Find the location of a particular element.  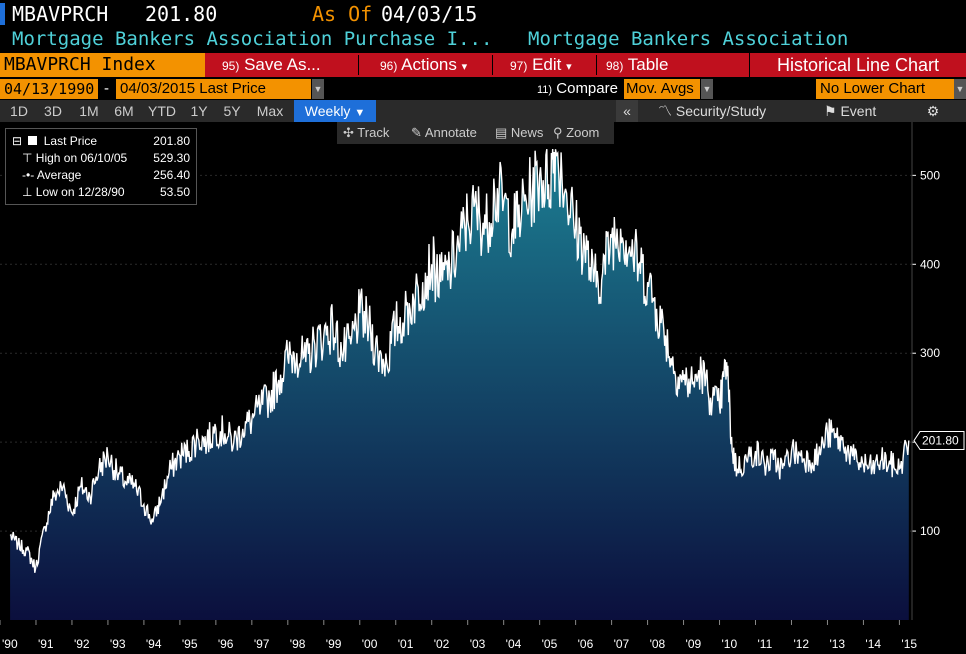

legend-last-label: Last Price is located at coordinates (70, 141).